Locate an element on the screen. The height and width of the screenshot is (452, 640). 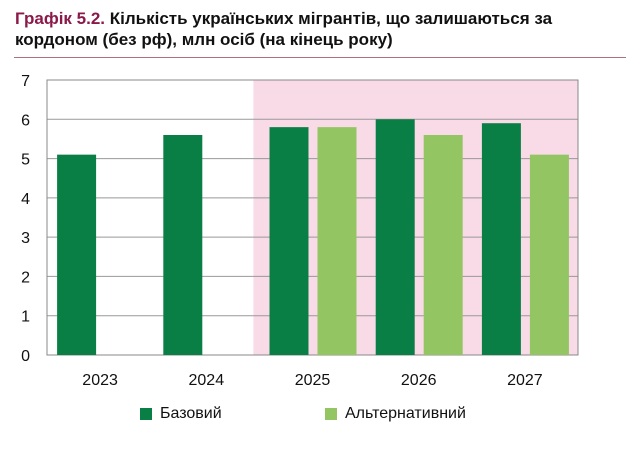
legend-label-alt: Альтернативний is located at coordinates (405, 413).